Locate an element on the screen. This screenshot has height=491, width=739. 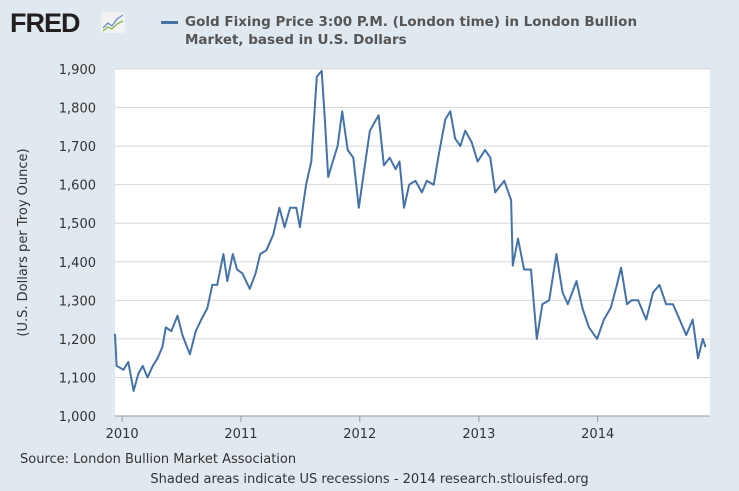
y-tick-label: 1,100 is located at coordinates (77, 378).